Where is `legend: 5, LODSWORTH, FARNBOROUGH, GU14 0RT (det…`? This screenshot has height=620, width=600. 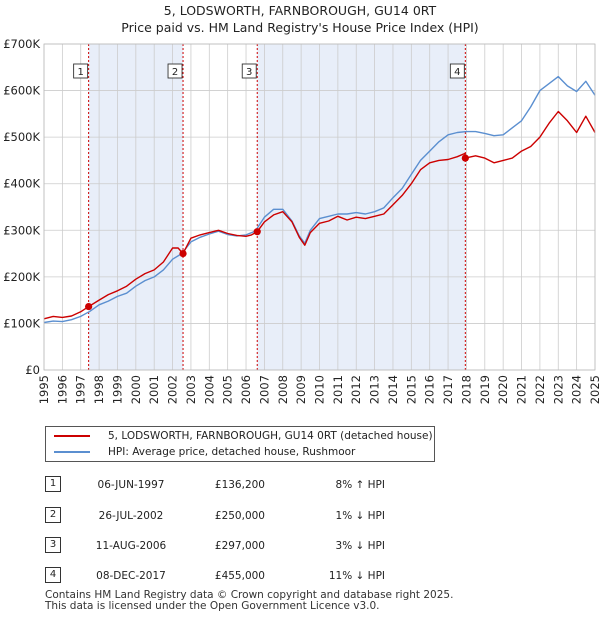
legend: 5, LODSWORTH, FARNBOROUGH, GU14 0RT (det… is located at coordinates (240, 444).